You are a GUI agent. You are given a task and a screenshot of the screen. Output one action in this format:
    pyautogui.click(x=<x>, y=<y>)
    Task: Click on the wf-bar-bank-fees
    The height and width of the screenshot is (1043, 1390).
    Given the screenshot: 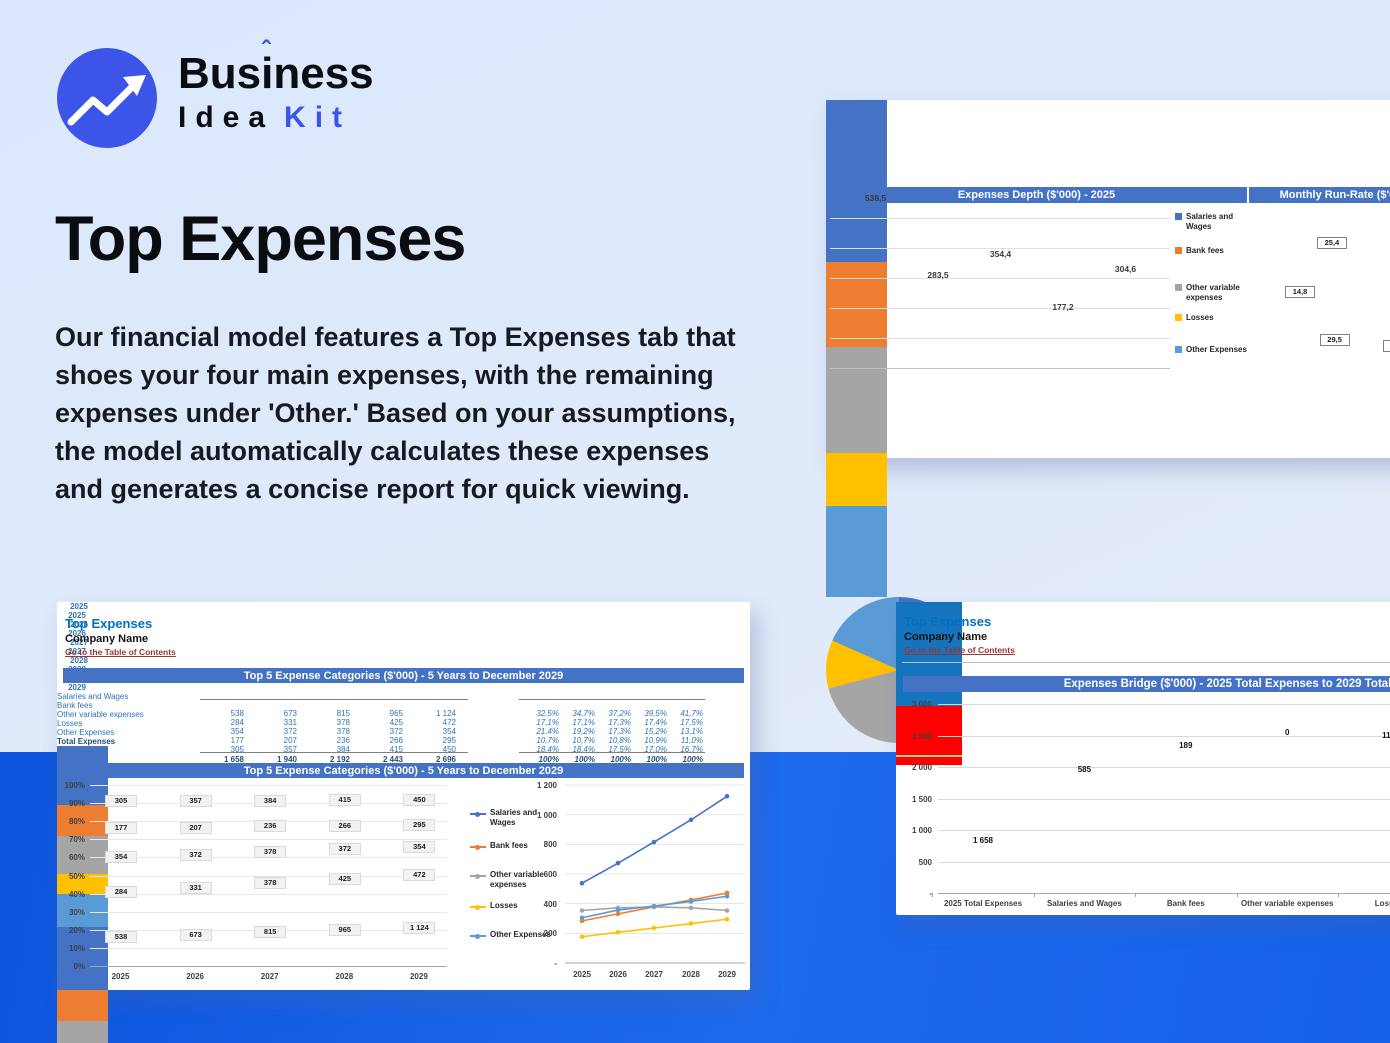 What is the action you would take?
    pyautogui.click(x=929, y=749)
    